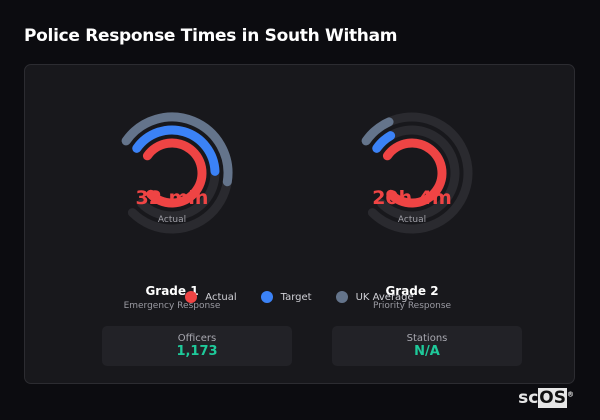  Describe the element at coordinates (412, 198) in the screenshot. I see `gauge-value: 20h 4m` at that location.